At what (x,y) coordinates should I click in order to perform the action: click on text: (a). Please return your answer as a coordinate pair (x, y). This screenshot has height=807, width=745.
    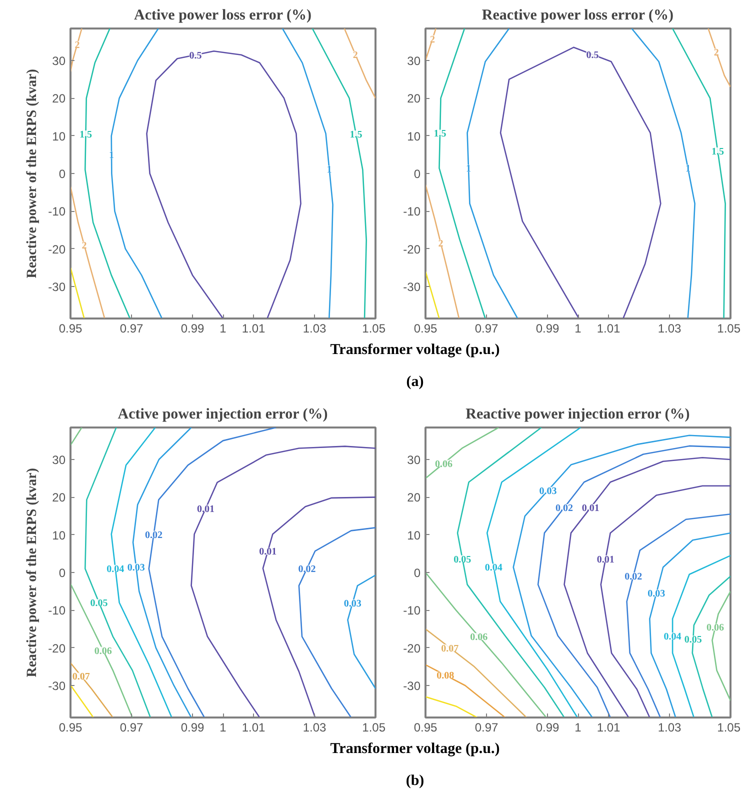
    Looking at the image, I should click on (415, 382).